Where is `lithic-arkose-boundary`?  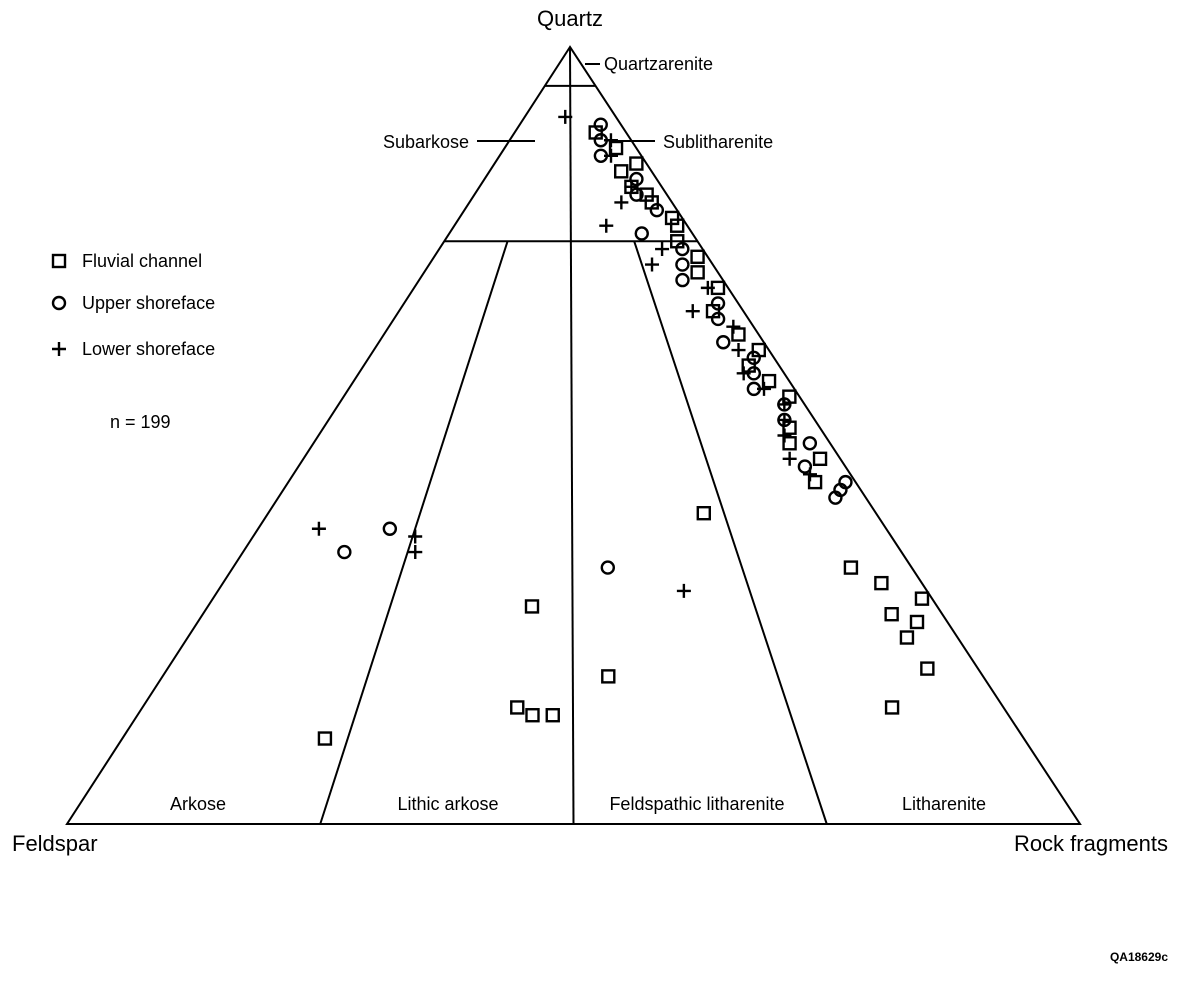
lithic-arkose-boundary is located at coordinates (414, 532).